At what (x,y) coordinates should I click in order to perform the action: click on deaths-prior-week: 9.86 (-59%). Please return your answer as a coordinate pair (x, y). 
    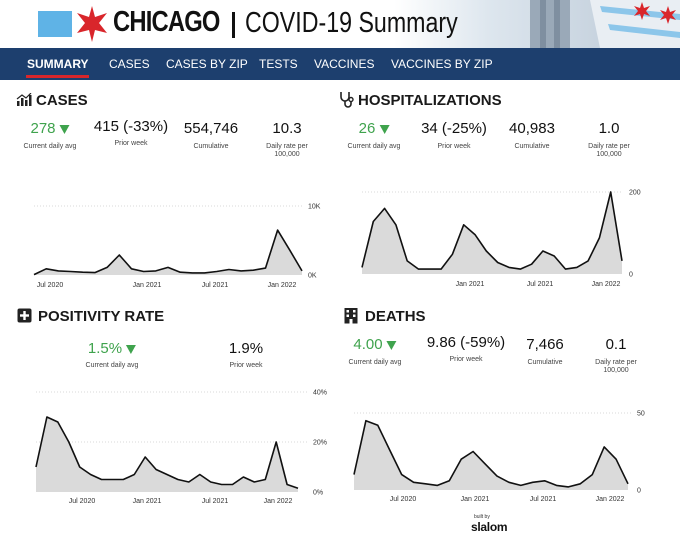
    Looking at the image, I should click on (466, 342).